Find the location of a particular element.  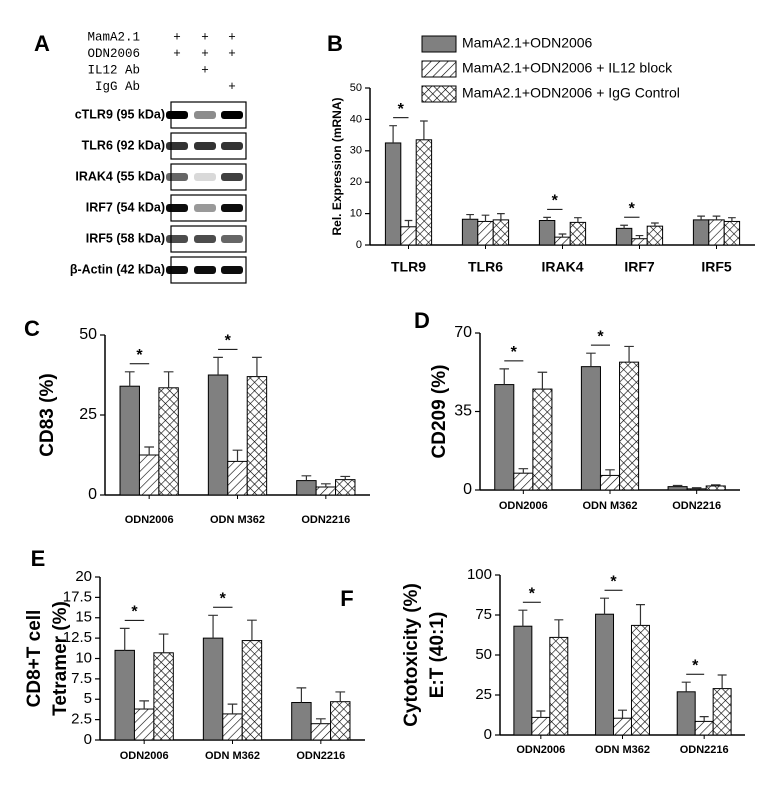

y-axis-label: CD8+T cell is located at coordinates (34, 659).